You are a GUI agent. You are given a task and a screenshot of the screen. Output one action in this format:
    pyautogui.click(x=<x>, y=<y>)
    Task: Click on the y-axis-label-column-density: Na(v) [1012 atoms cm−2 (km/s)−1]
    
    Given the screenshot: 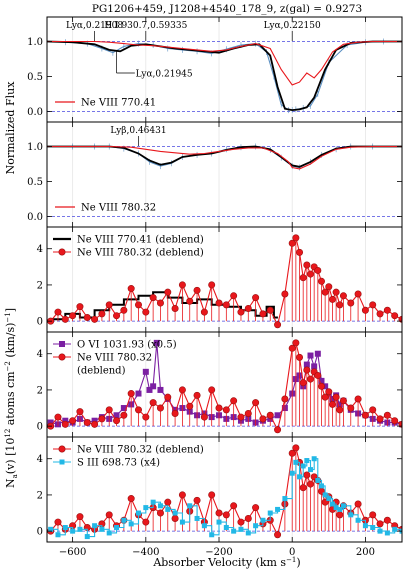 What is the action you would take?
    pyautogui.click(x=11, y=398)
    